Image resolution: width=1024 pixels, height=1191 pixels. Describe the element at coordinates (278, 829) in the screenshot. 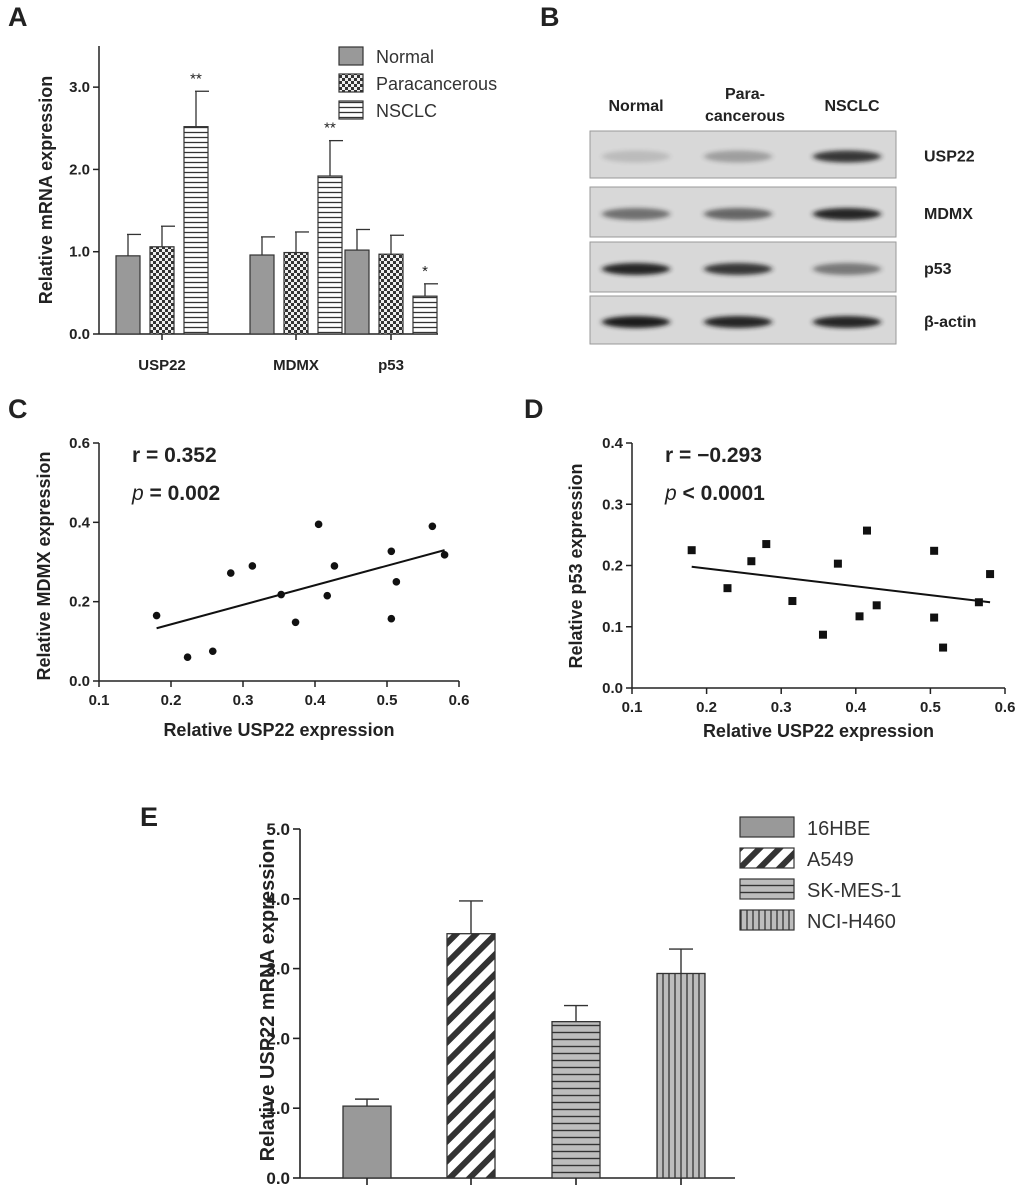

I see `y-tick-label: 5.0` at that location.